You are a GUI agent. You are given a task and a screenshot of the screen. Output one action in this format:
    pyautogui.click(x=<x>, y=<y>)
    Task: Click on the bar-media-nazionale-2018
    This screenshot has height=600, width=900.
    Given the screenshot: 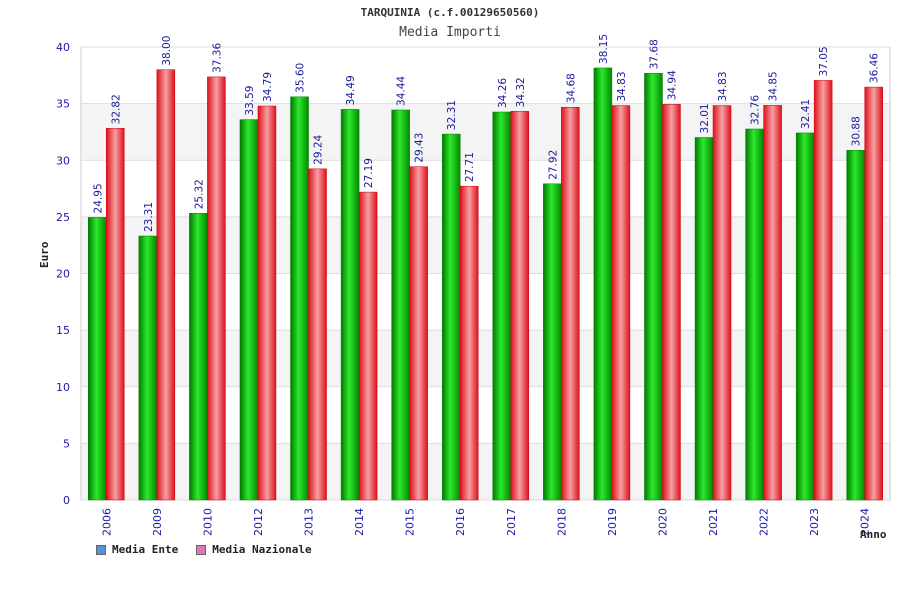 What is the action you would take?
    pyautogui.click(x=570, y=303)
    